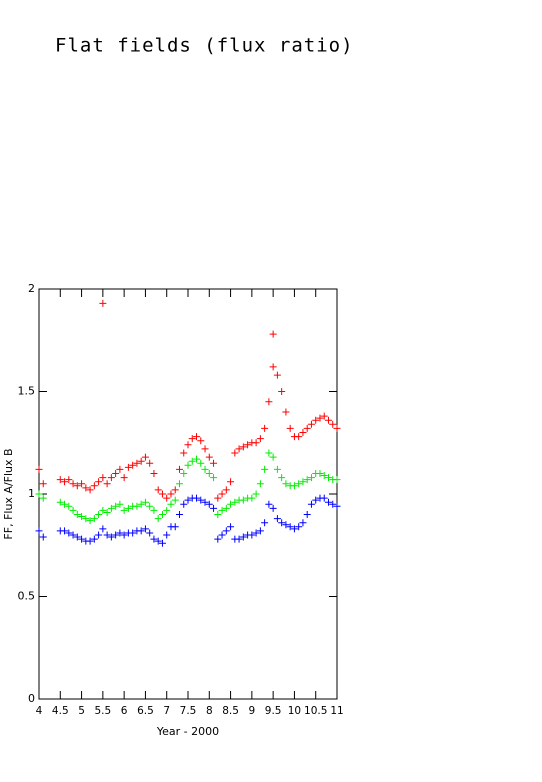 This screenshot has height=782, width=542. What do you see at coordinates (166, 711) in the screenshot?
I see `x-tick-label: 7` at bounding box center [166, 711].